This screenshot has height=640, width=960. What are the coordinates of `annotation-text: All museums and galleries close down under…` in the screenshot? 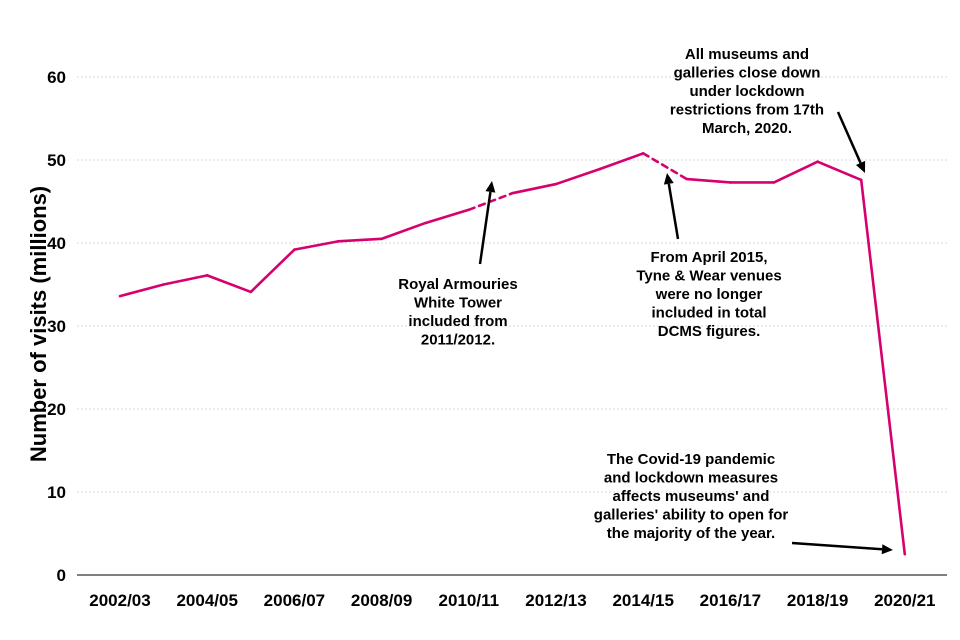 It's located at (747, 91).